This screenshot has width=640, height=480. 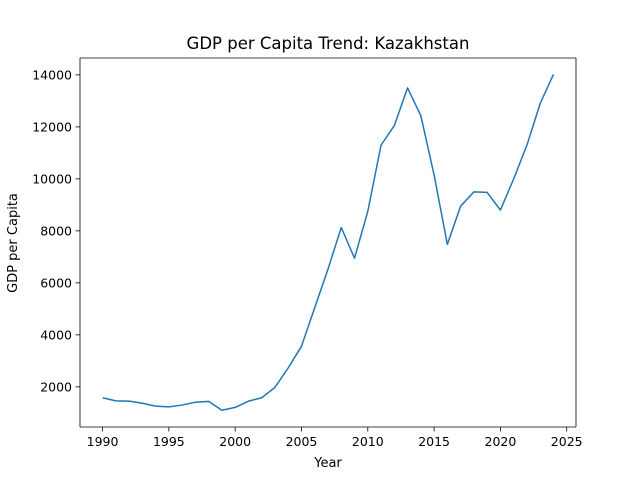 I want to click on x-tick-label: 2010, so click(x=368, y=441).